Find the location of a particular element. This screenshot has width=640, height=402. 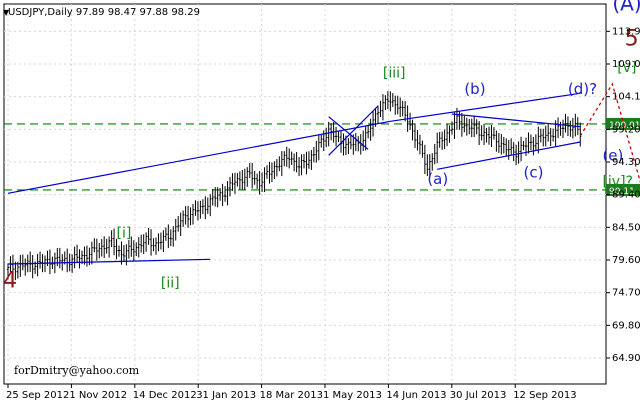

y-tick-label: 79.60 is located at coordinates (626, 260).